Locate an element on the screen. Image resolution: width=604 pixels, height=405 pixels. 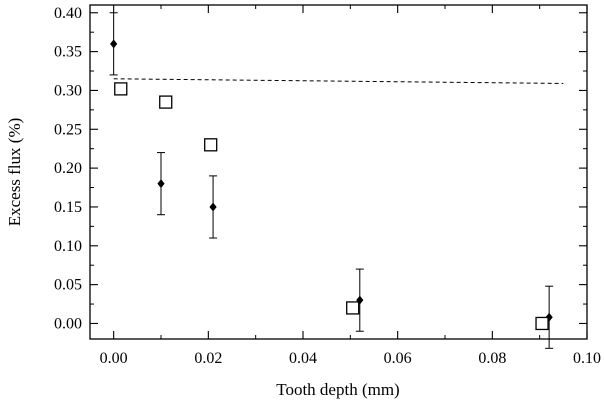
y-tick-labels: 0.00 0.05 0.10 0.15 0.20 0.25 0.30 0.35 0.40 is located at coordinates (68, 169).